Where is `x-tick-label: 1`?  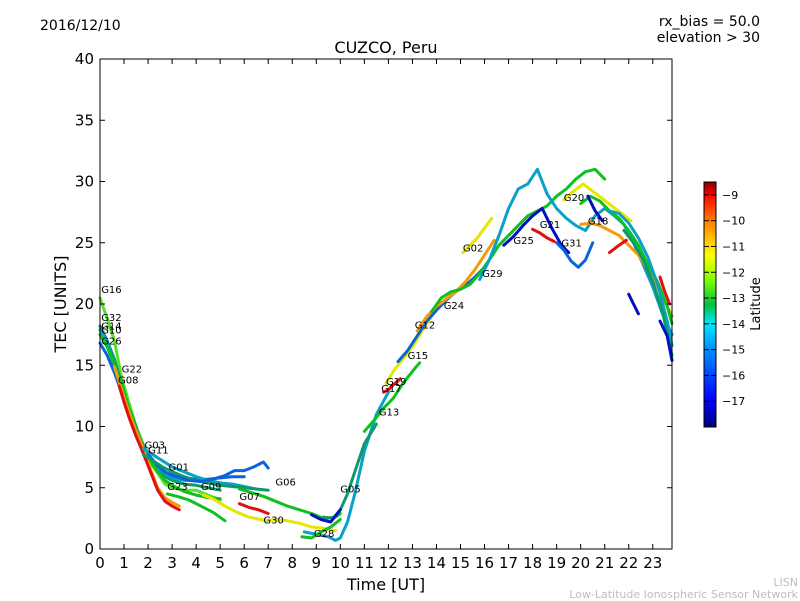 x-tick-label: 1 is located at coordinates (124, 563).